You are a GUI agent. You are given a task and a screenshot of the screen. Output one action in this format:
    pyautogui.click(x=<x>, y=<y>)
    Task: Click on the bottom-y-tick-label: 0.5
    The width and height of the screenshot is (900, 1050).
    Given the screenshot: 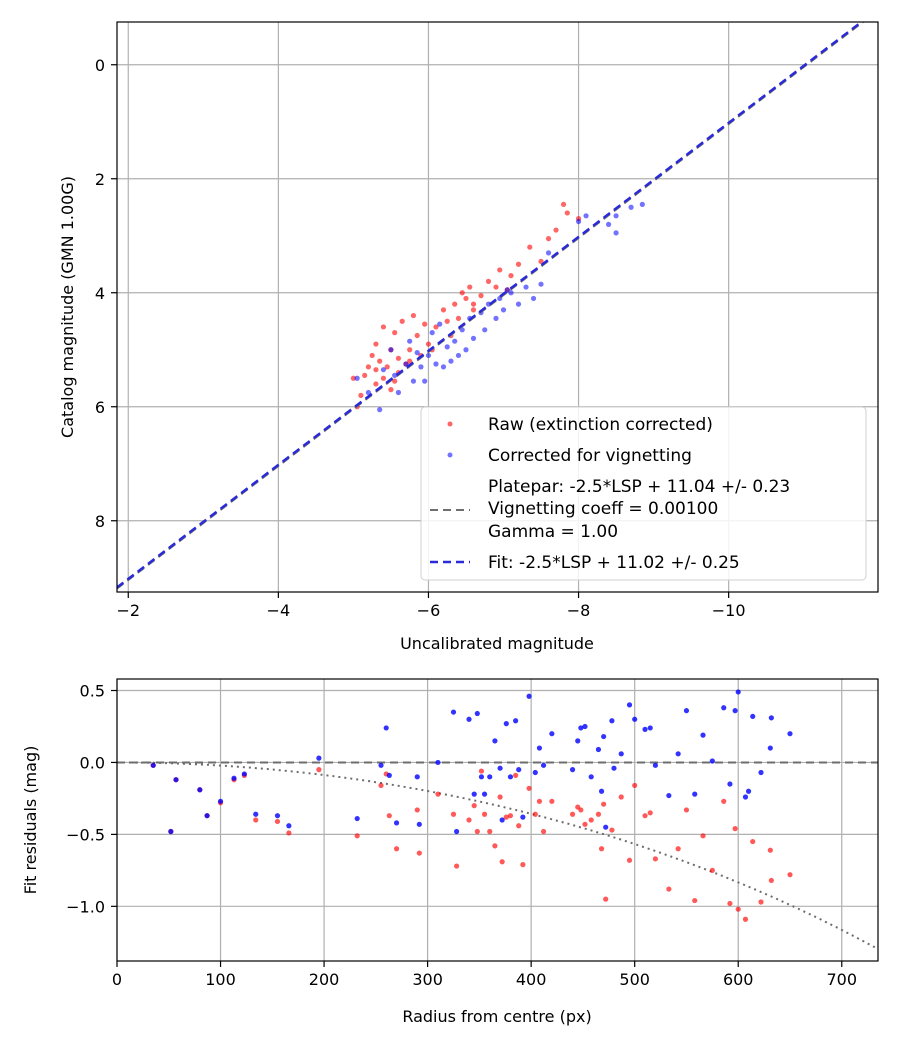 What is the action you would take?
    pyautogui.click(x=92, y=691)
    